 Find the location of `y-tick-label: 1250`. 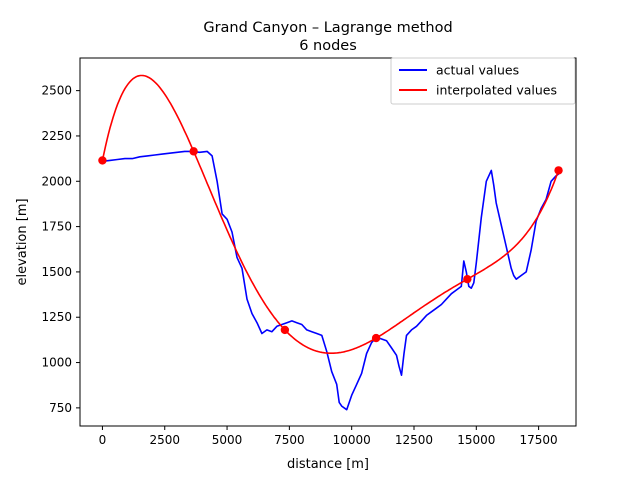

y-tick-label: 1250 is located at coordinates (56, 317).